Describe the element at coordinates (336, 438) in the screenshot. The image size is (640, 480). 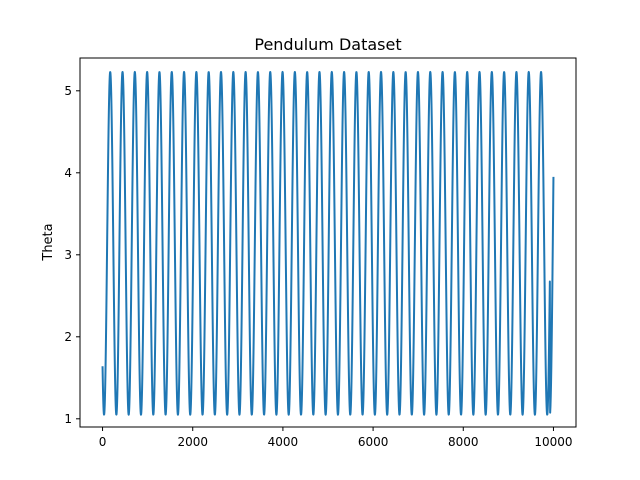
I see `x-axis: 0 2000 4000 6000 8000 10000` at that location.